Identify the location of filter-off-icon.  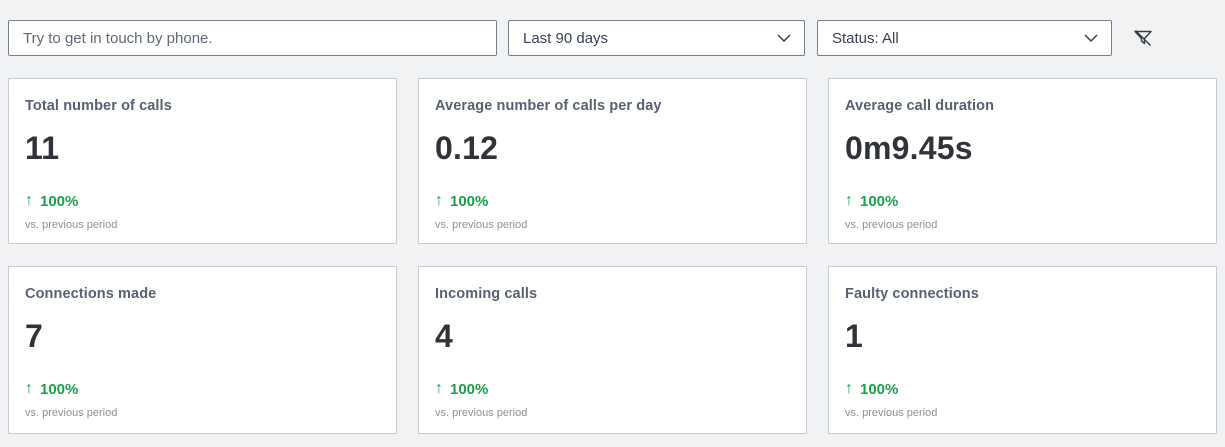
(1143, 38).